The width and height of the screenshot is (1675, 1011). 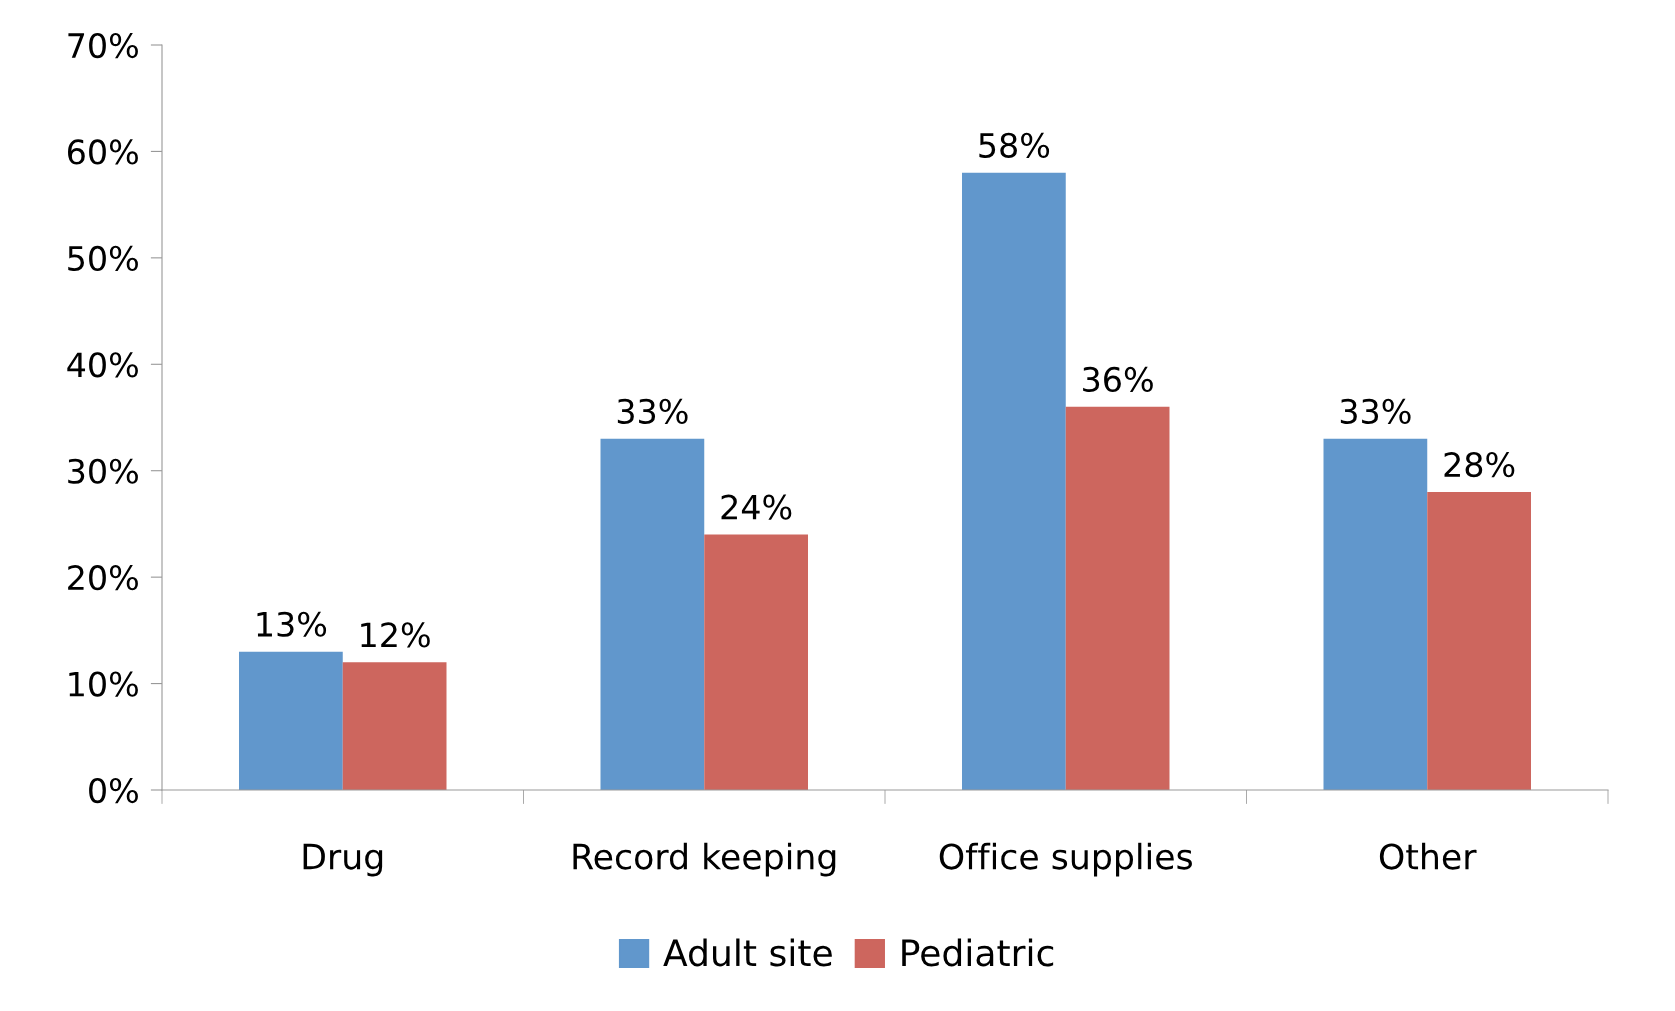 What do you see at coordinates (102, 365) in the screenshot?
I see `y-tick-label: 40%` at bounding box center [102, 365].